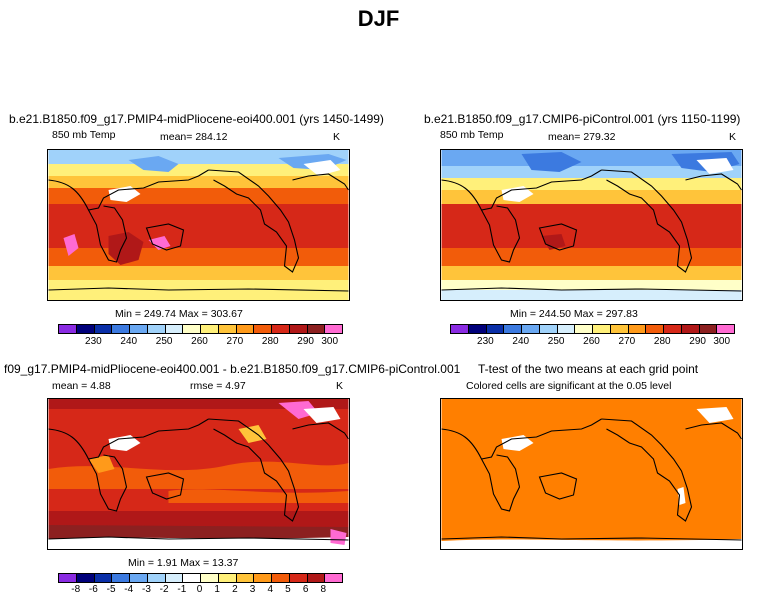  What do you see at coordinates (556, 341) in the screenshot?
I see `panel2-tick-2: 250` at bounding box center [556, 341].